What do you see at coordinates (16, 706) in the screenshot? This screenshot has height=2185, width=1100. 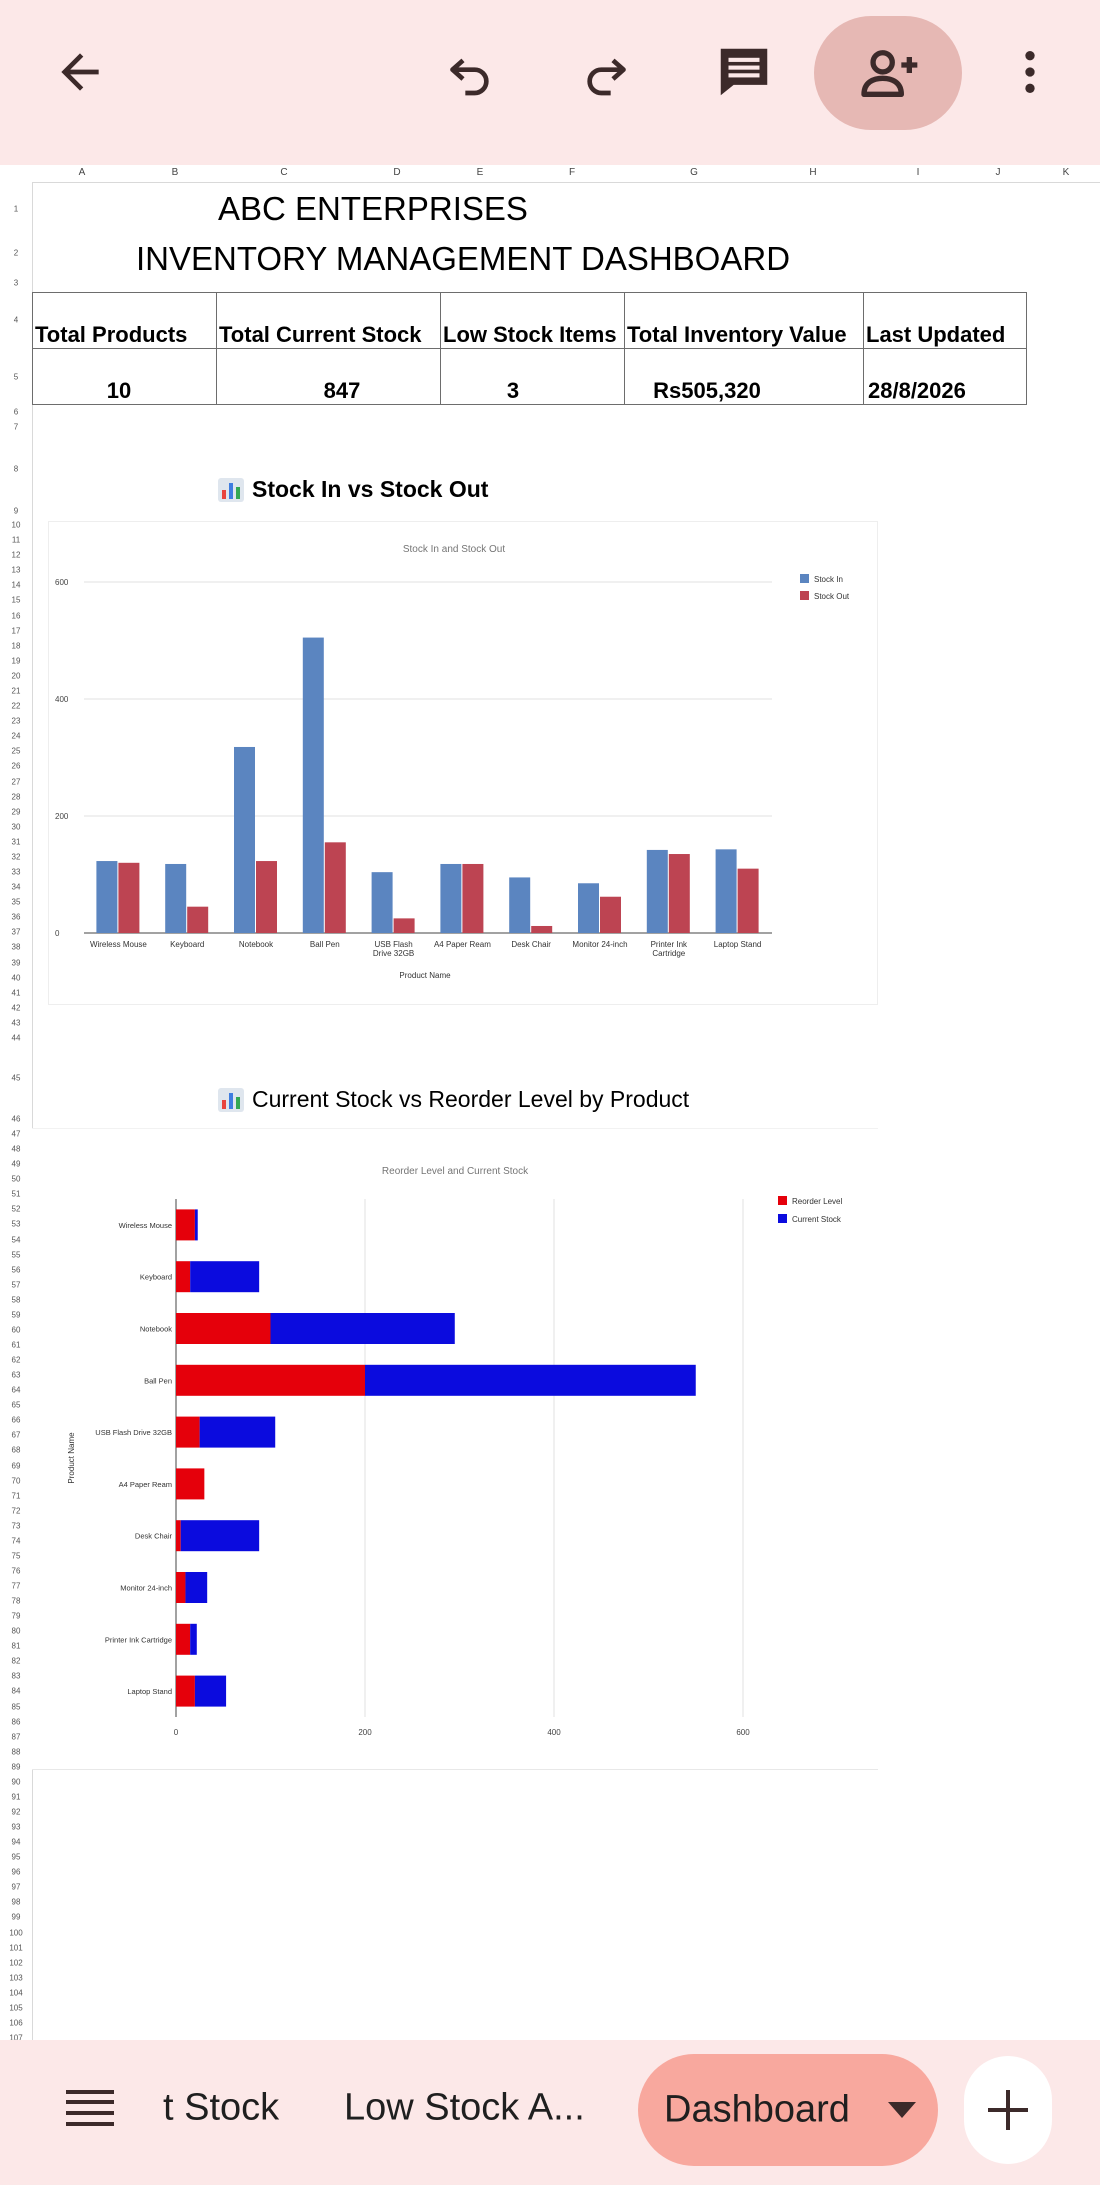 I see `row-header: 22` at bounding box center [16, 706].